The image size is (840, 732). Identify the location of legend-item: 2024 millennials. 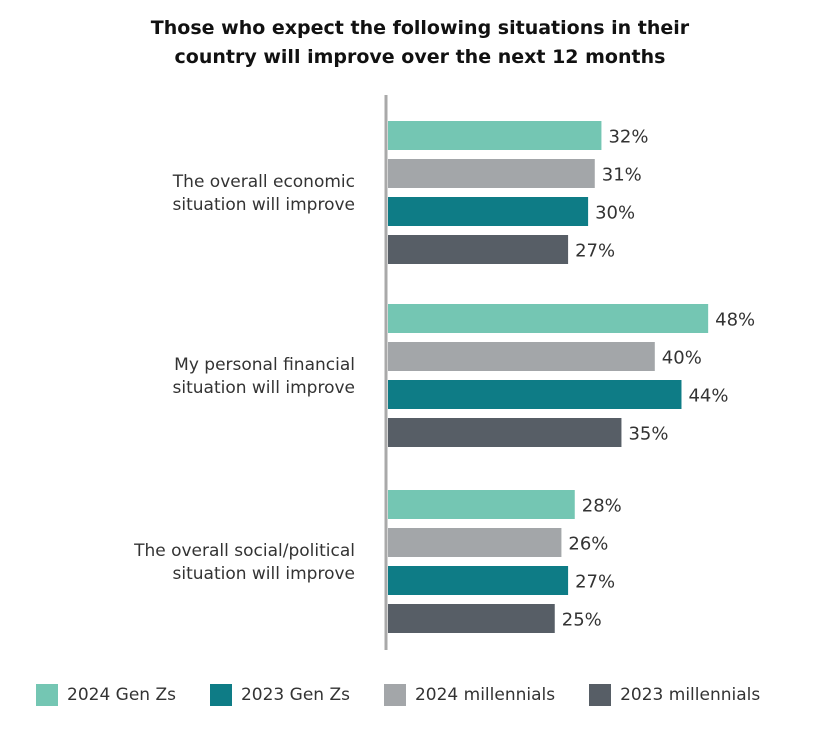
(469, 695).